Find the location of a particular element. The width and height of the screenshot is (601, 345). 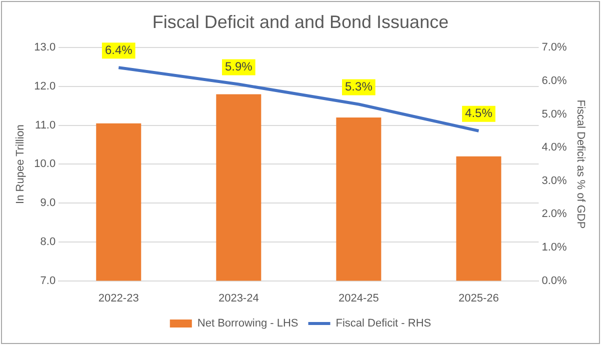

x-tick-label: 2025-26 is located at coordinates (478, 298).